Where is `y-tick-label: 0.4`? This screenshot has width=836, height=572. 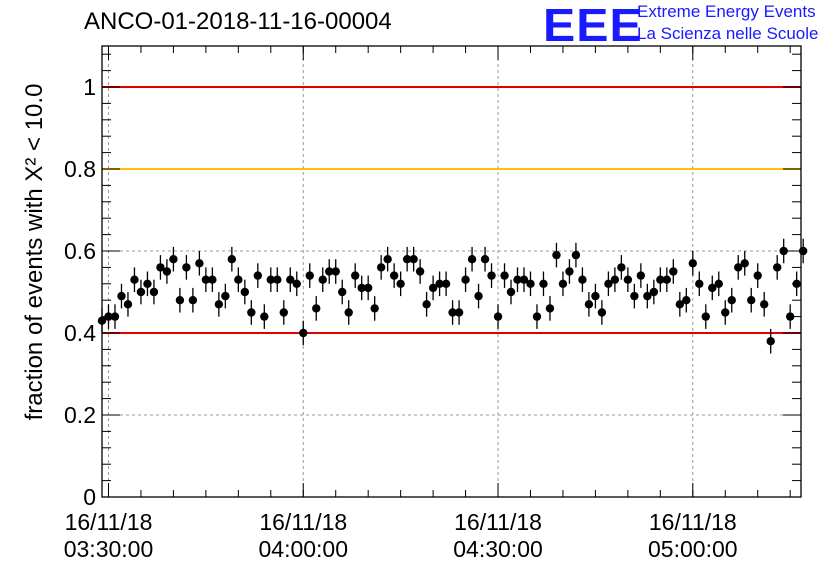 y-tick-label: 0.4 is located at coordinates (80, 333).